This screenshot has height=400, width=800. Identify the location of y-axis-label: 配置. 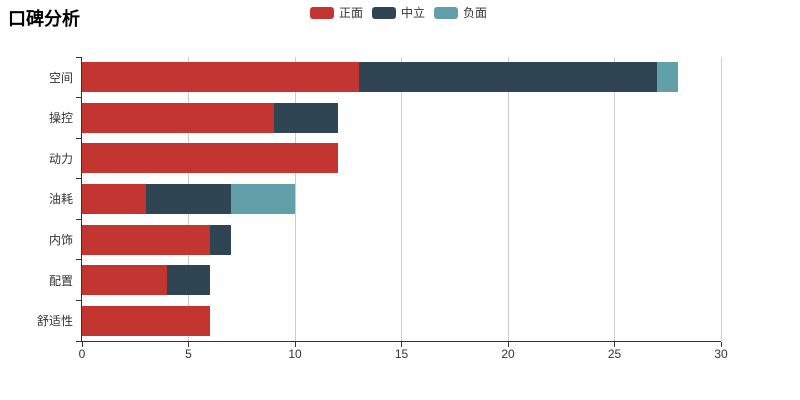
(60, 280).